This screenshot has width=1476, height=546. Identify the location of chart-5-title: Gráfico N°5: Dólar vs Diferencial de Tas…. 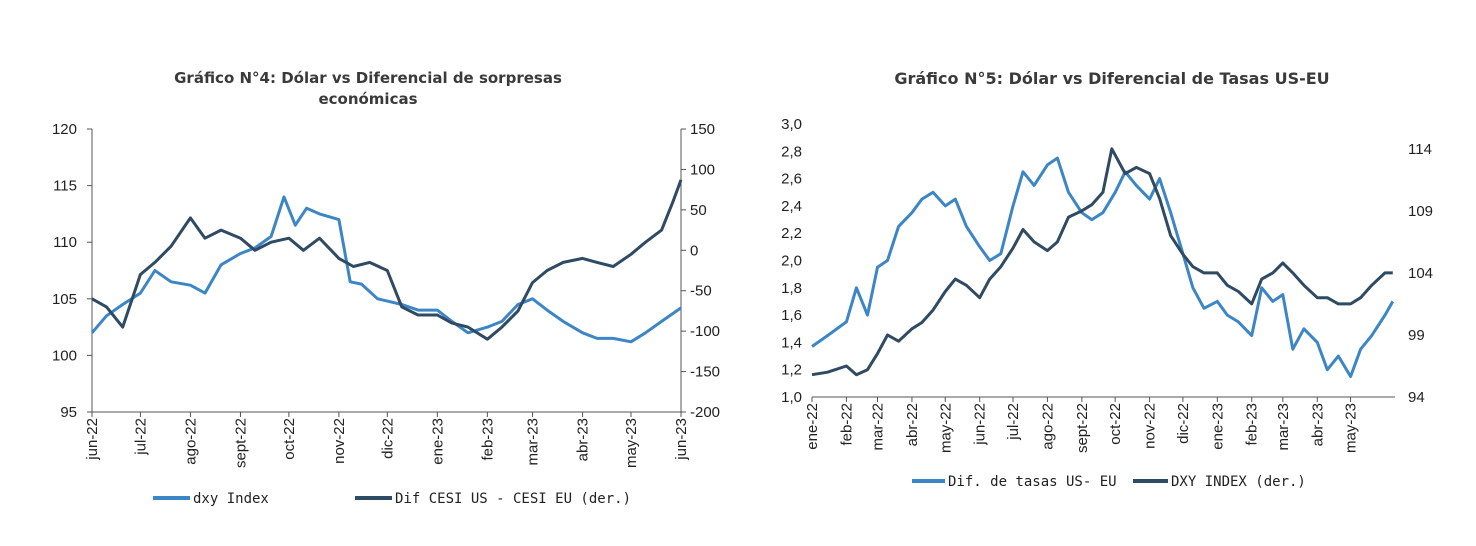
(1111, 78).